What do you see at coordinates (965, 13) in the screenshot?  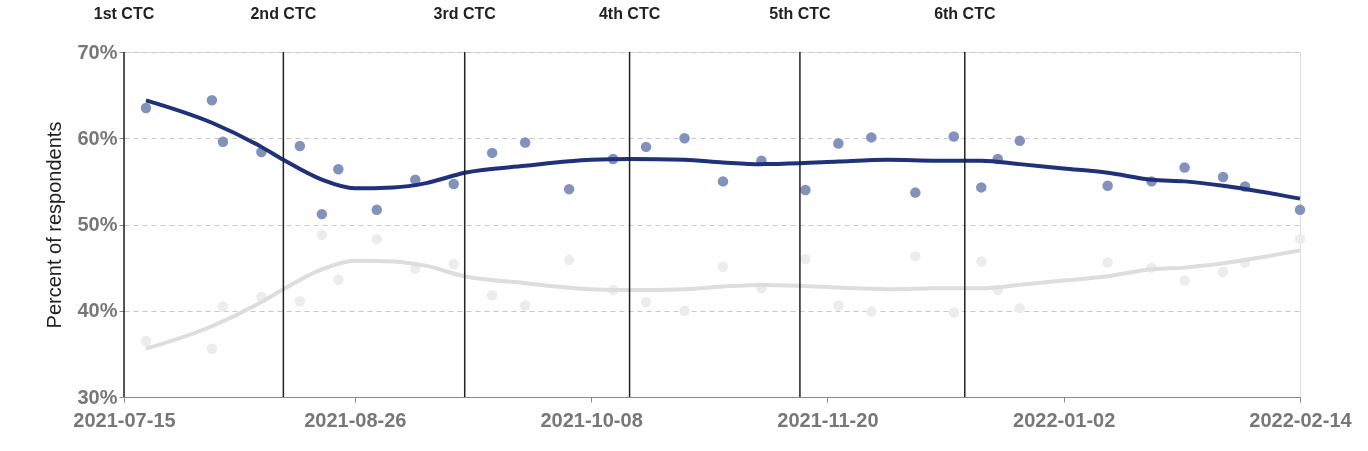 I see `ref-line-label: 6th CTC` at bounding box center [965, 13].